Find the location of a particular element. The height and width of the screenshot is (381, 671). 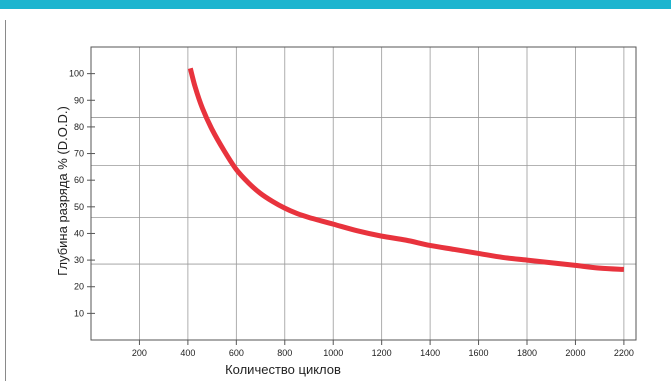

x-tick-label: 2200 is located at coordinates (624, 353).